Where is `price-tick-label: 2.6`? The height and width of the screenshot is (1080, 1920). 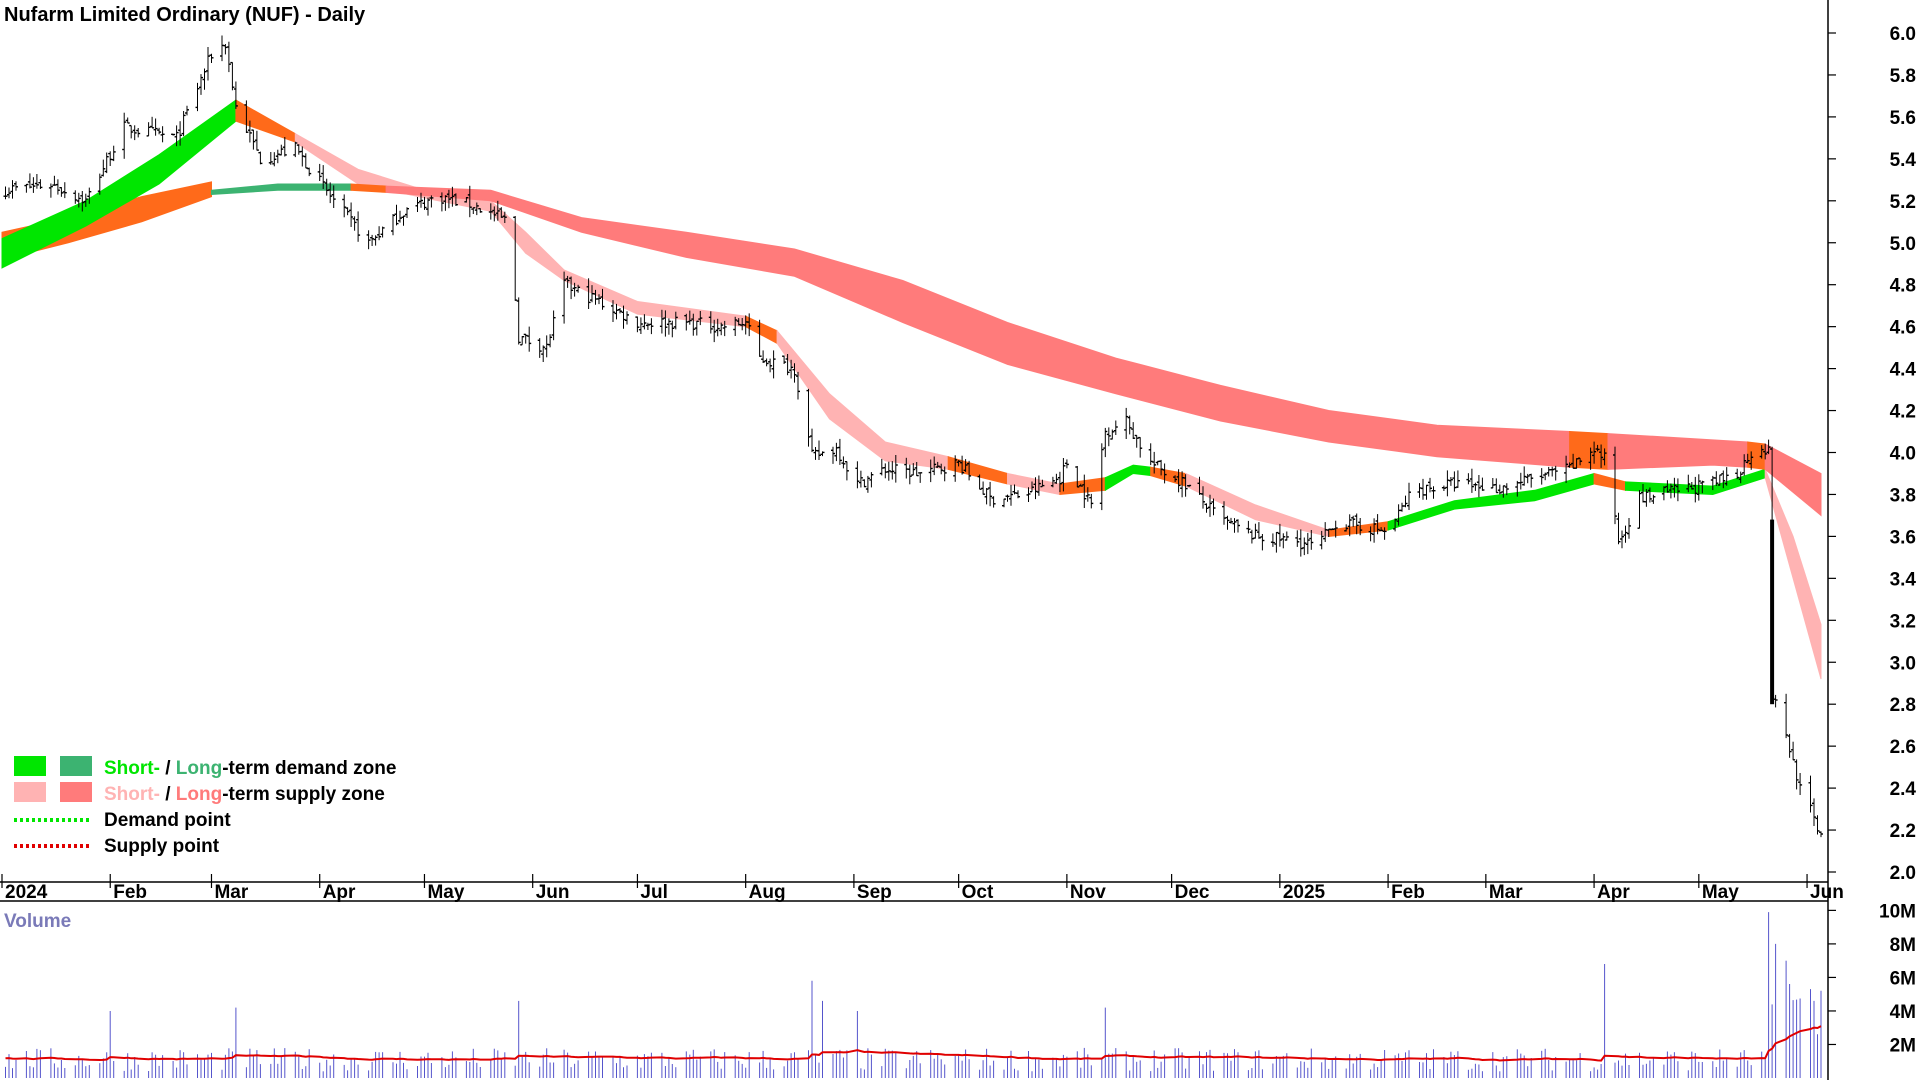 price-tick-label: 2.6 is located at coordinates (1903, 747).